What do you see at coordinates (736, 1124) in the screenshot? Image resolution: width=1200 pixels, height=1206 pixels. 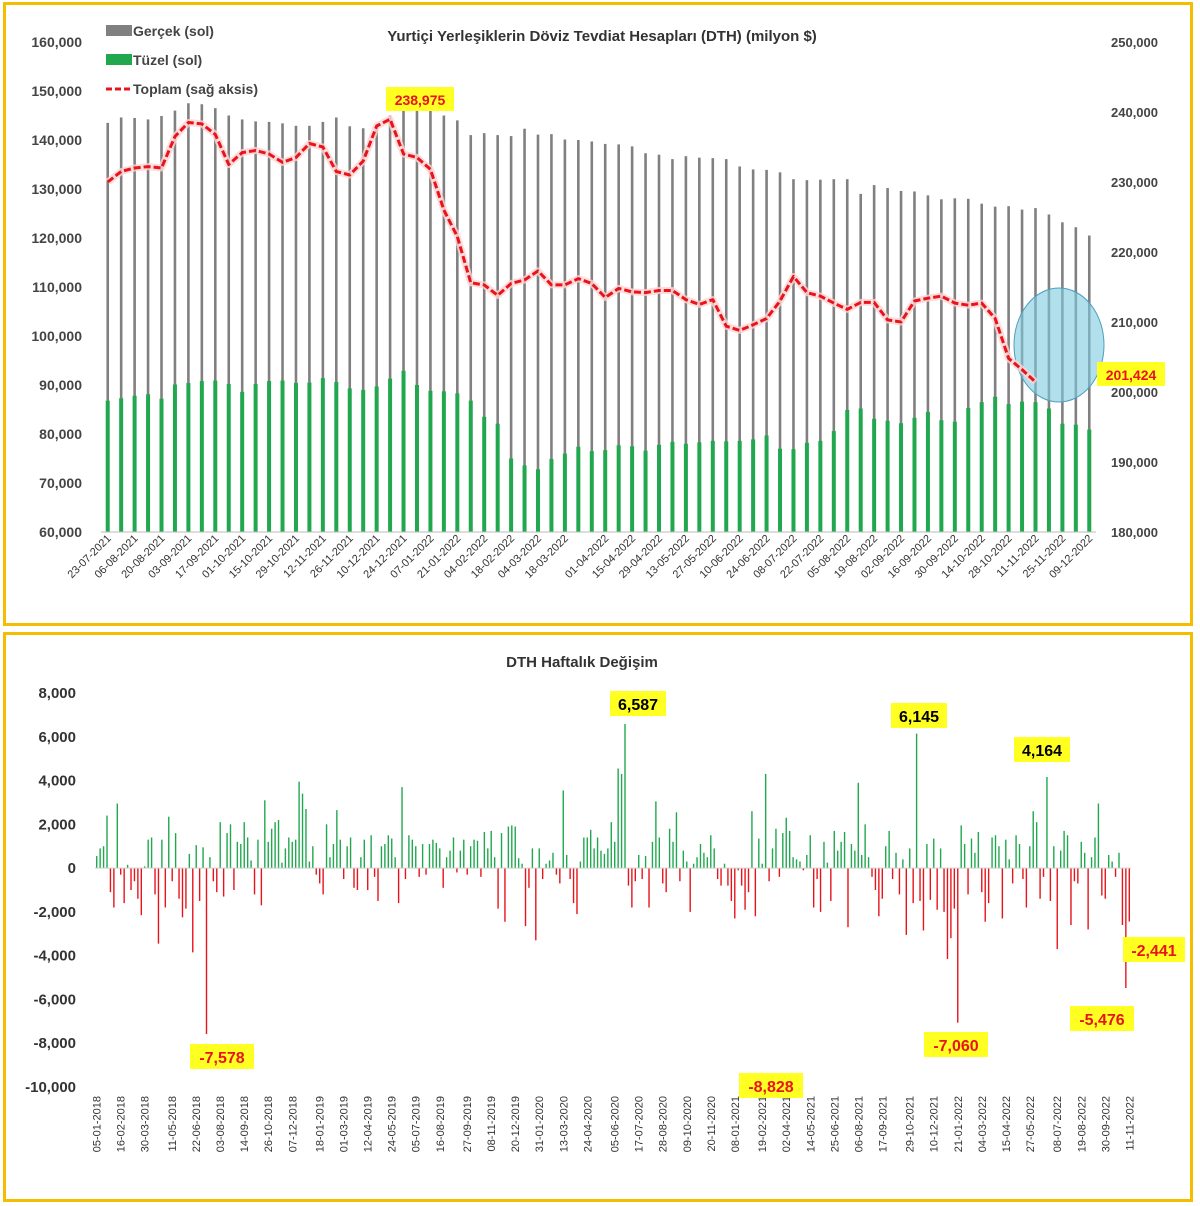 I see `x-axis-tick-label: 08-01-2021` at bounding box center [736, 1124].